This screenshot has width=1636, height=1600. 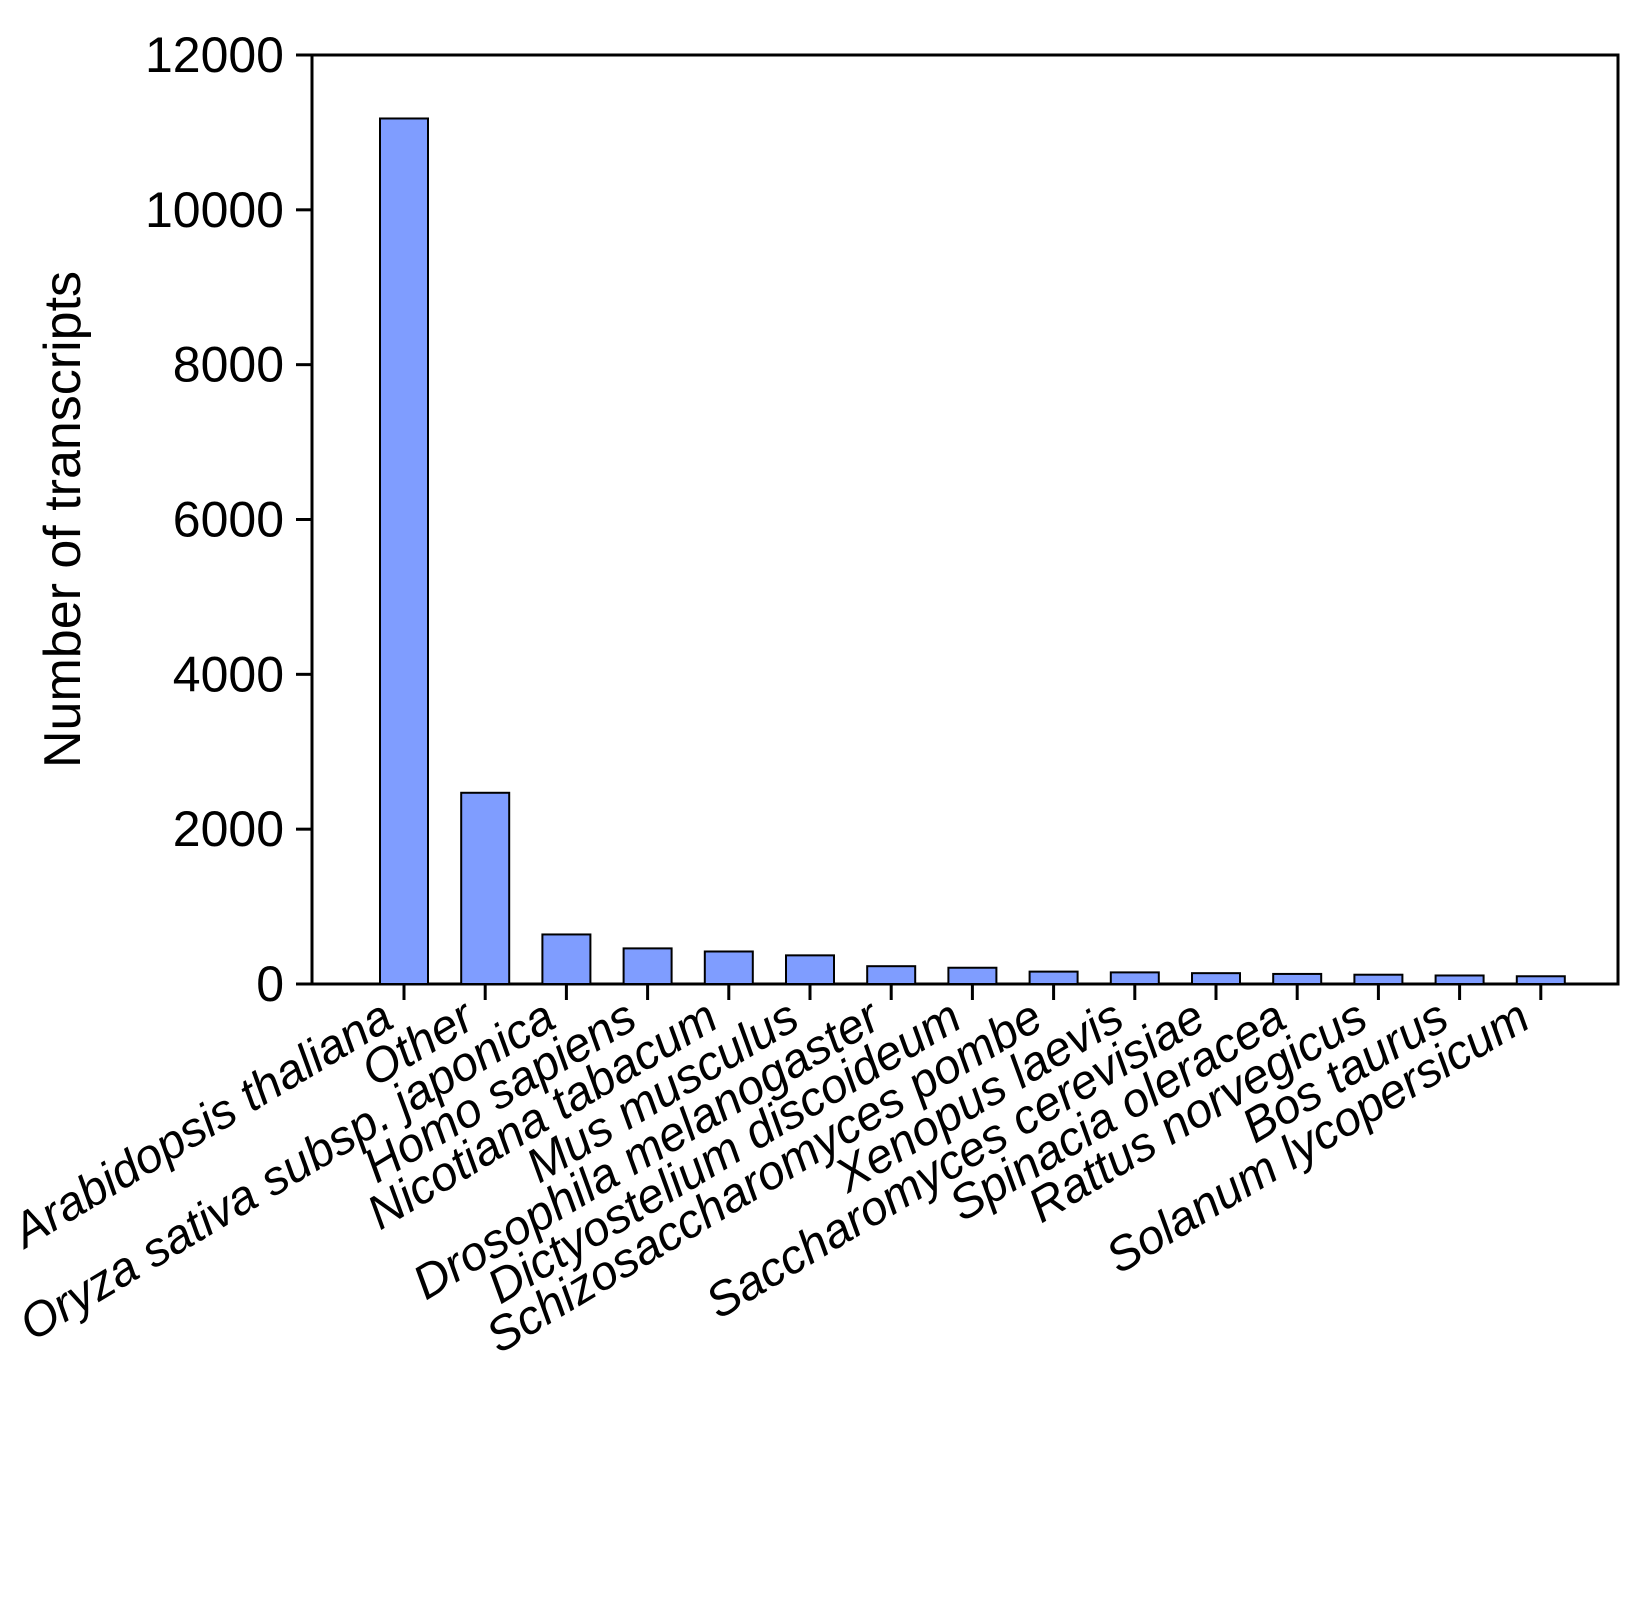 What do you see at coordinates (63, 519) in the screenshot?
I see `y-axis-label: Number of transcripts` at bounding box center [63, 519].